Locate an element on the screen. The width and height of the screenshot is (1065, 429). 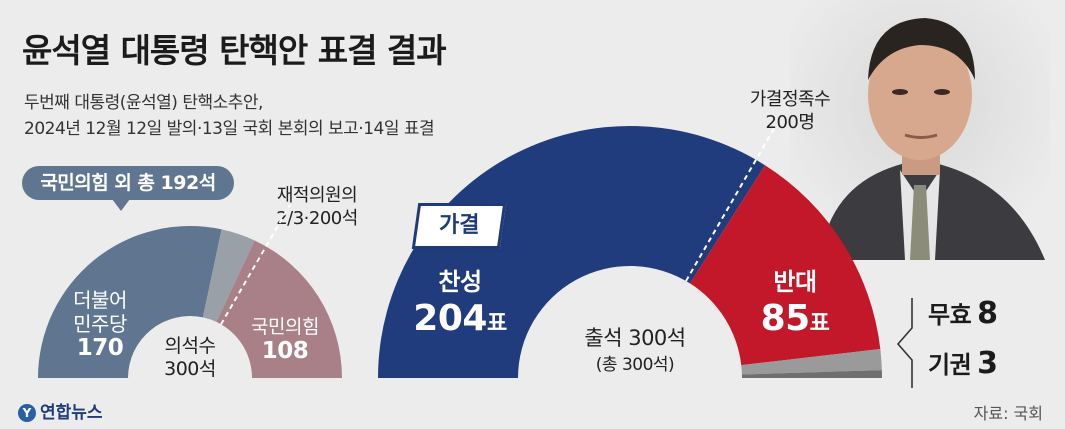
invalid-value: 8 is located at coordinates (987, 313).